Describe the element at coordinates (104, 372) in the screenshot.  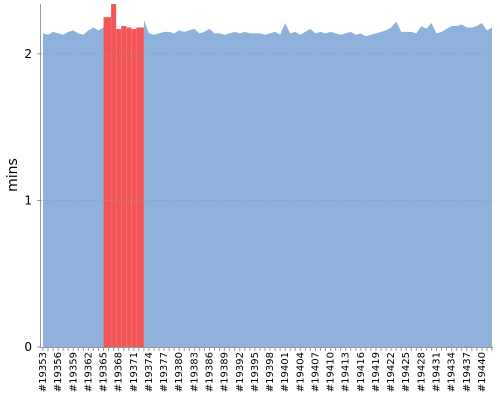
I see `x-tick-label: #19365` at that location.